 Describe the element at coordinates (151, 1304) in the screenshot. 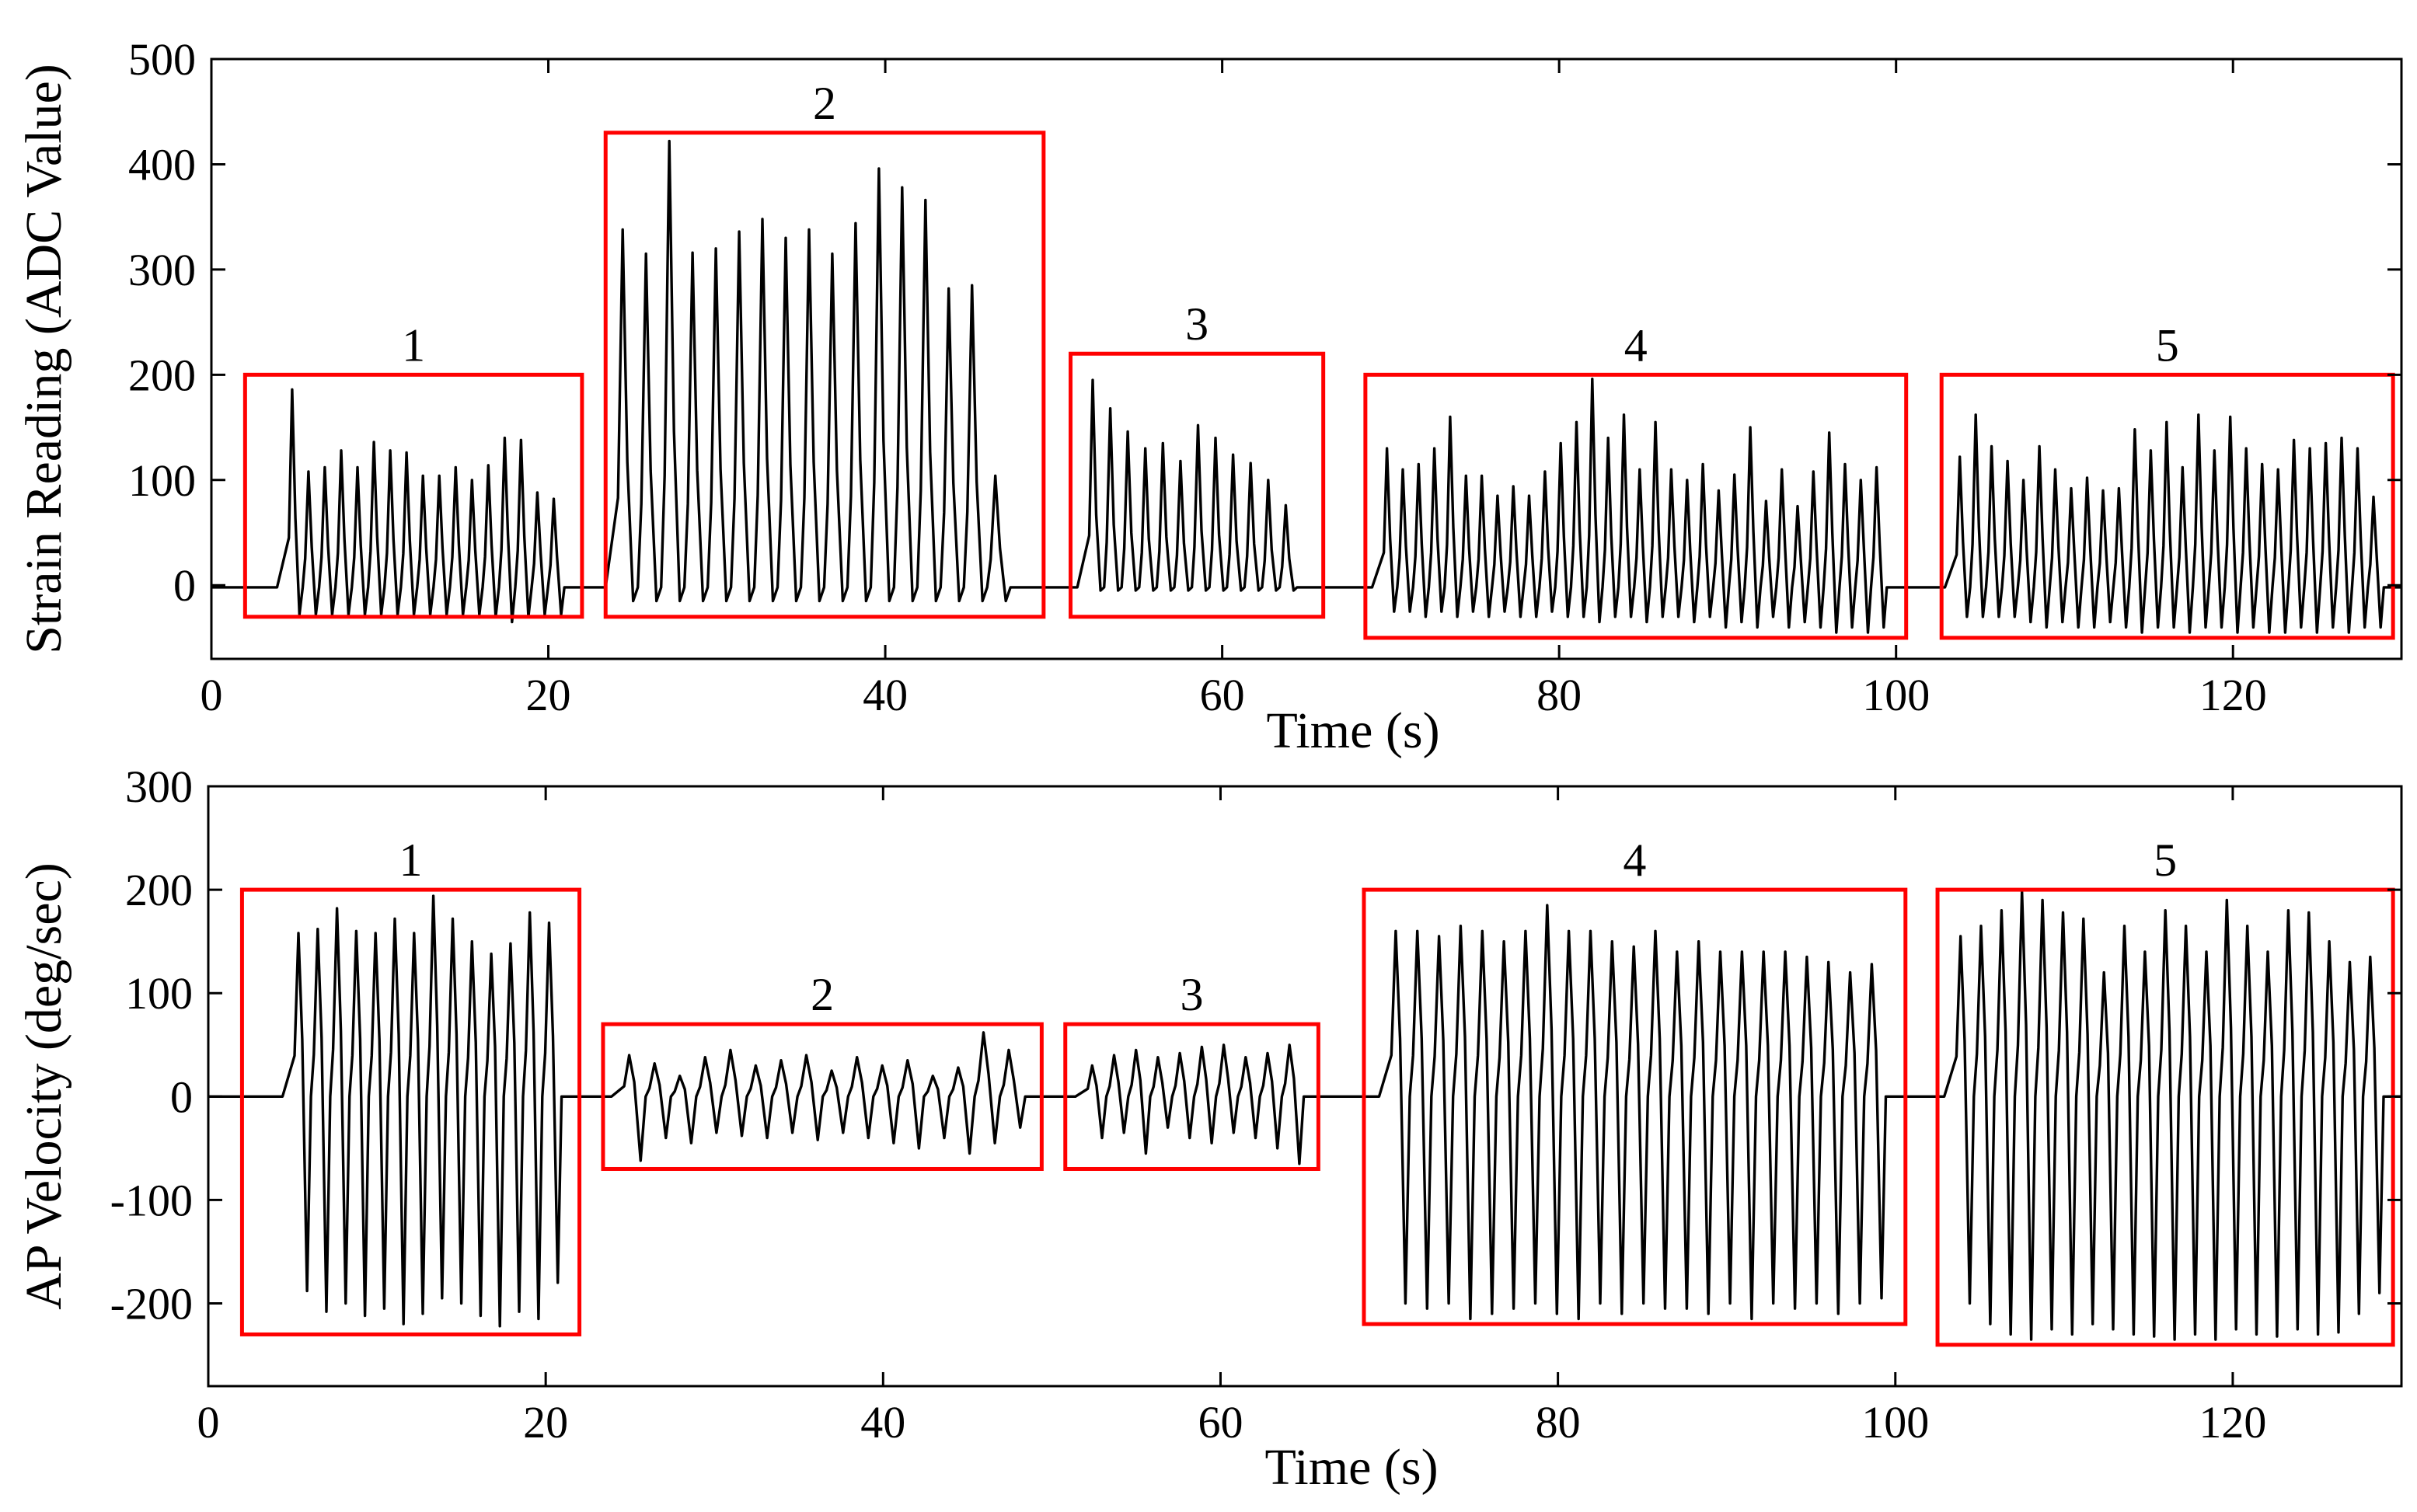

I see `y-tick-label: -200` at that location.